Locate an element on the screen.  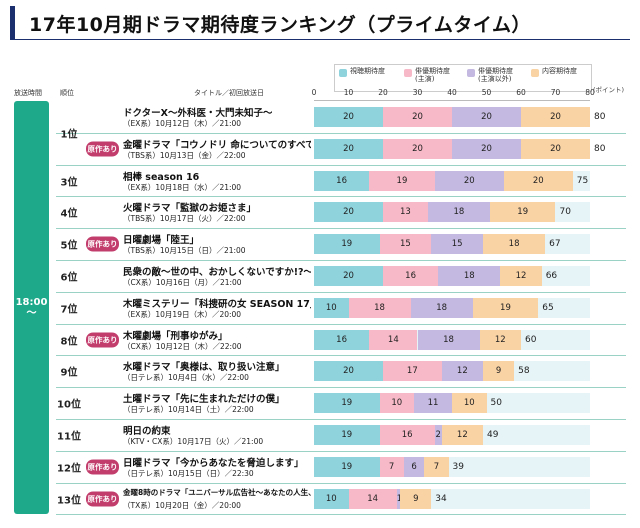
bar-segment-actor: 18 is located at coordinates (379, 307).